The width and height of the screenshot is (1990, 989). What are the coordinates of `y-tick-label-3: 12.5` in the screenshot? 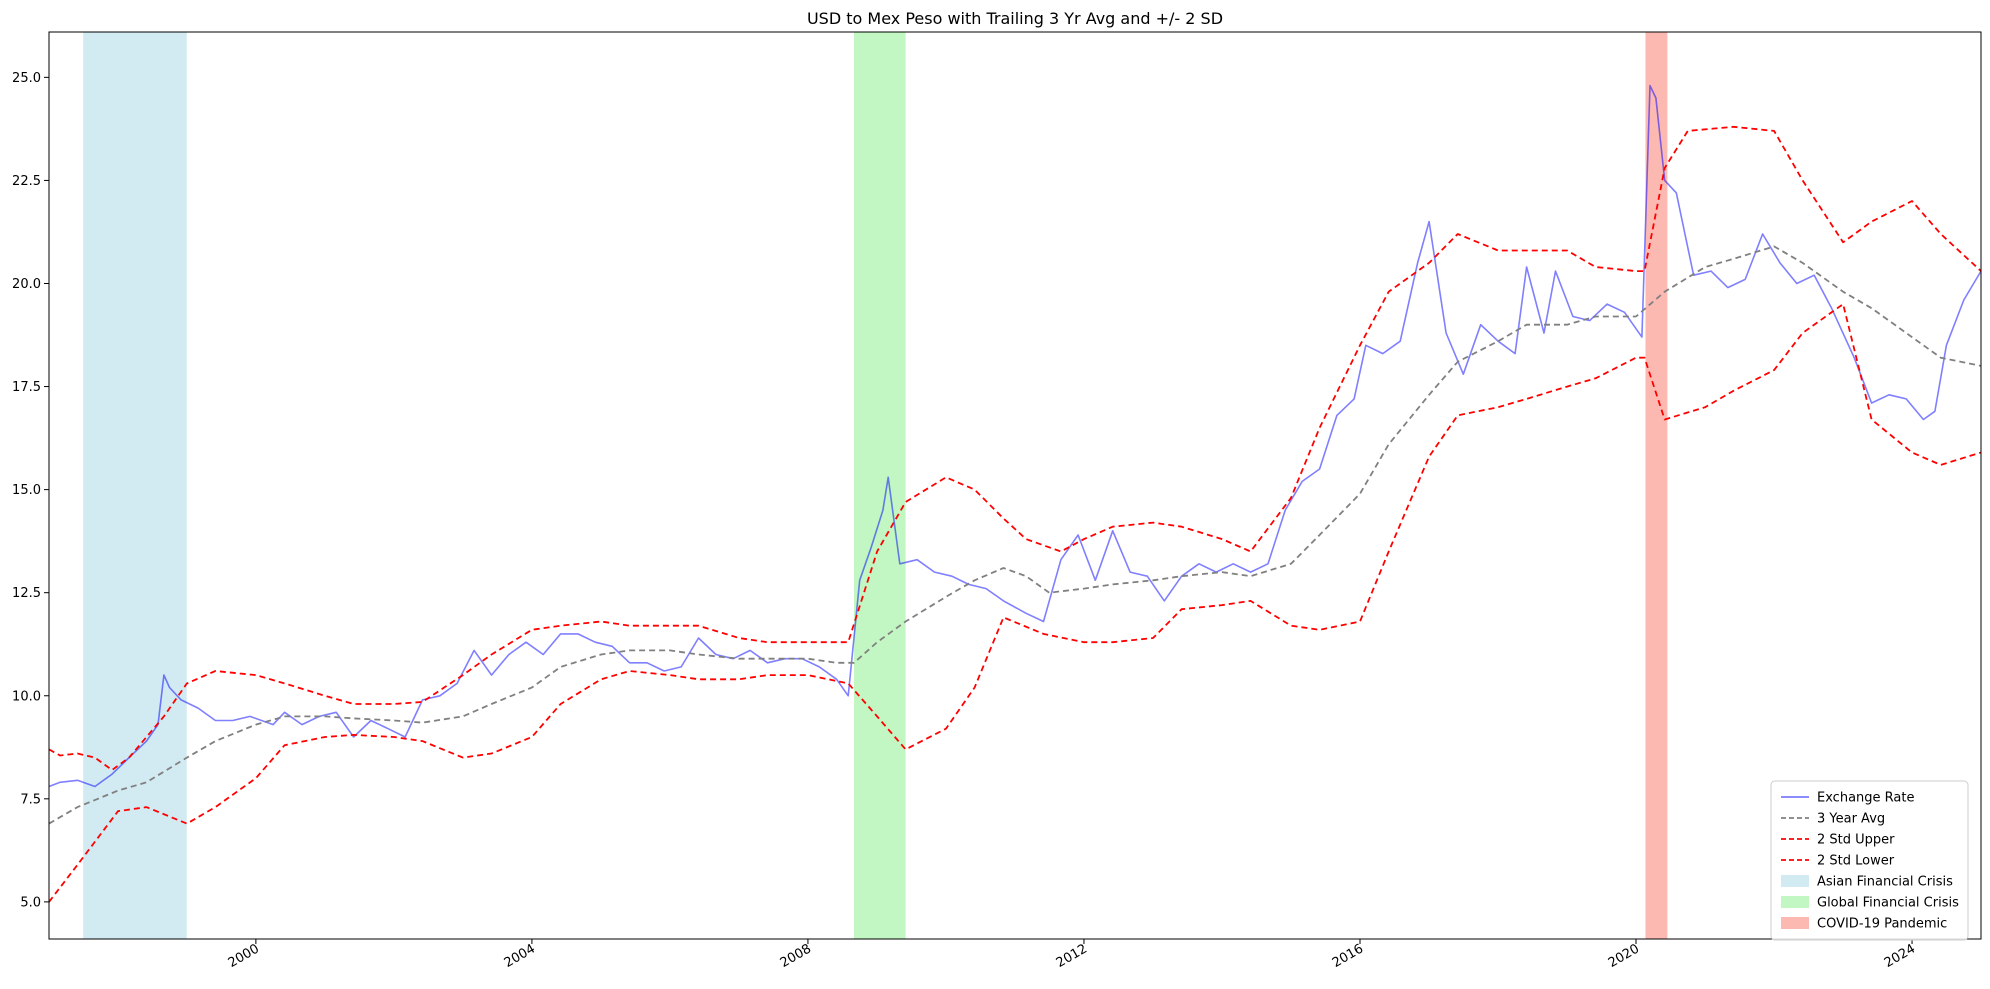 It's located at (26, 593).